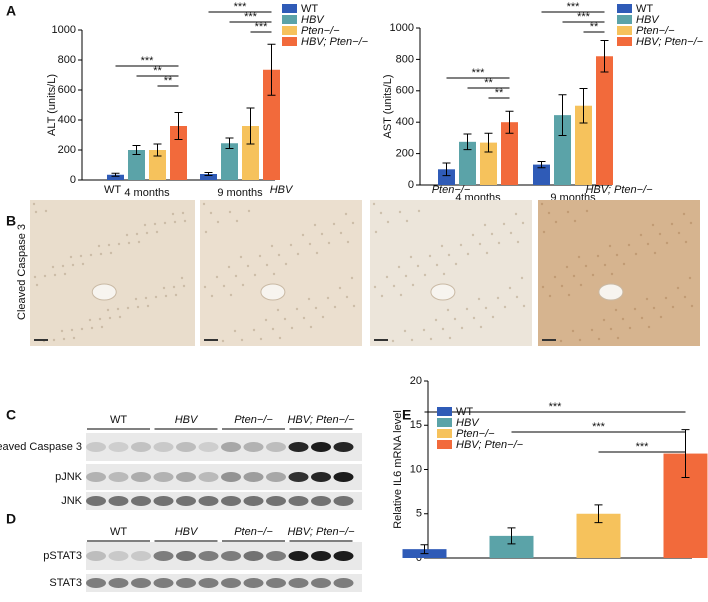 The image size is (708, 602). What do you see at coordinates (11, 221) in the screenshot?
I see `panel-label: B` at bounding box center [11, 221].